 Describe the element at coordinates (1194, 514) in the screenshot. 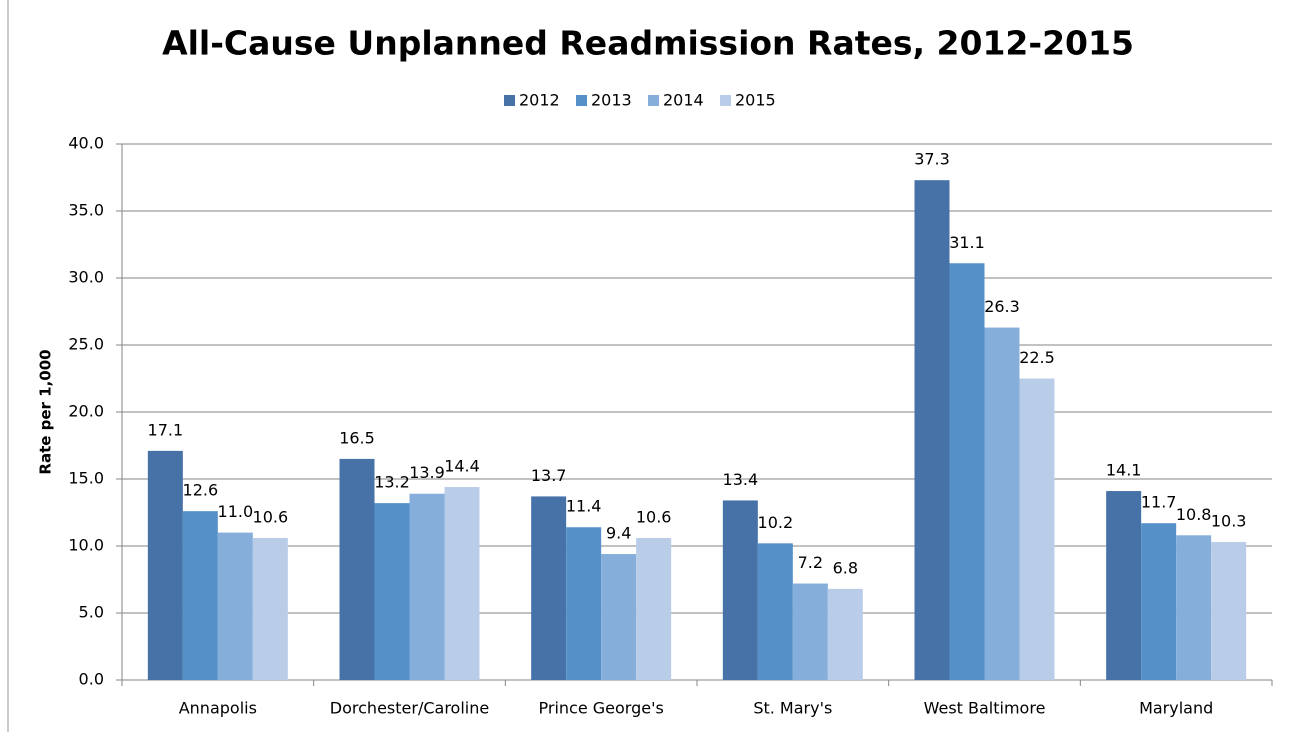

I see `data-label: 10.8` at that location.